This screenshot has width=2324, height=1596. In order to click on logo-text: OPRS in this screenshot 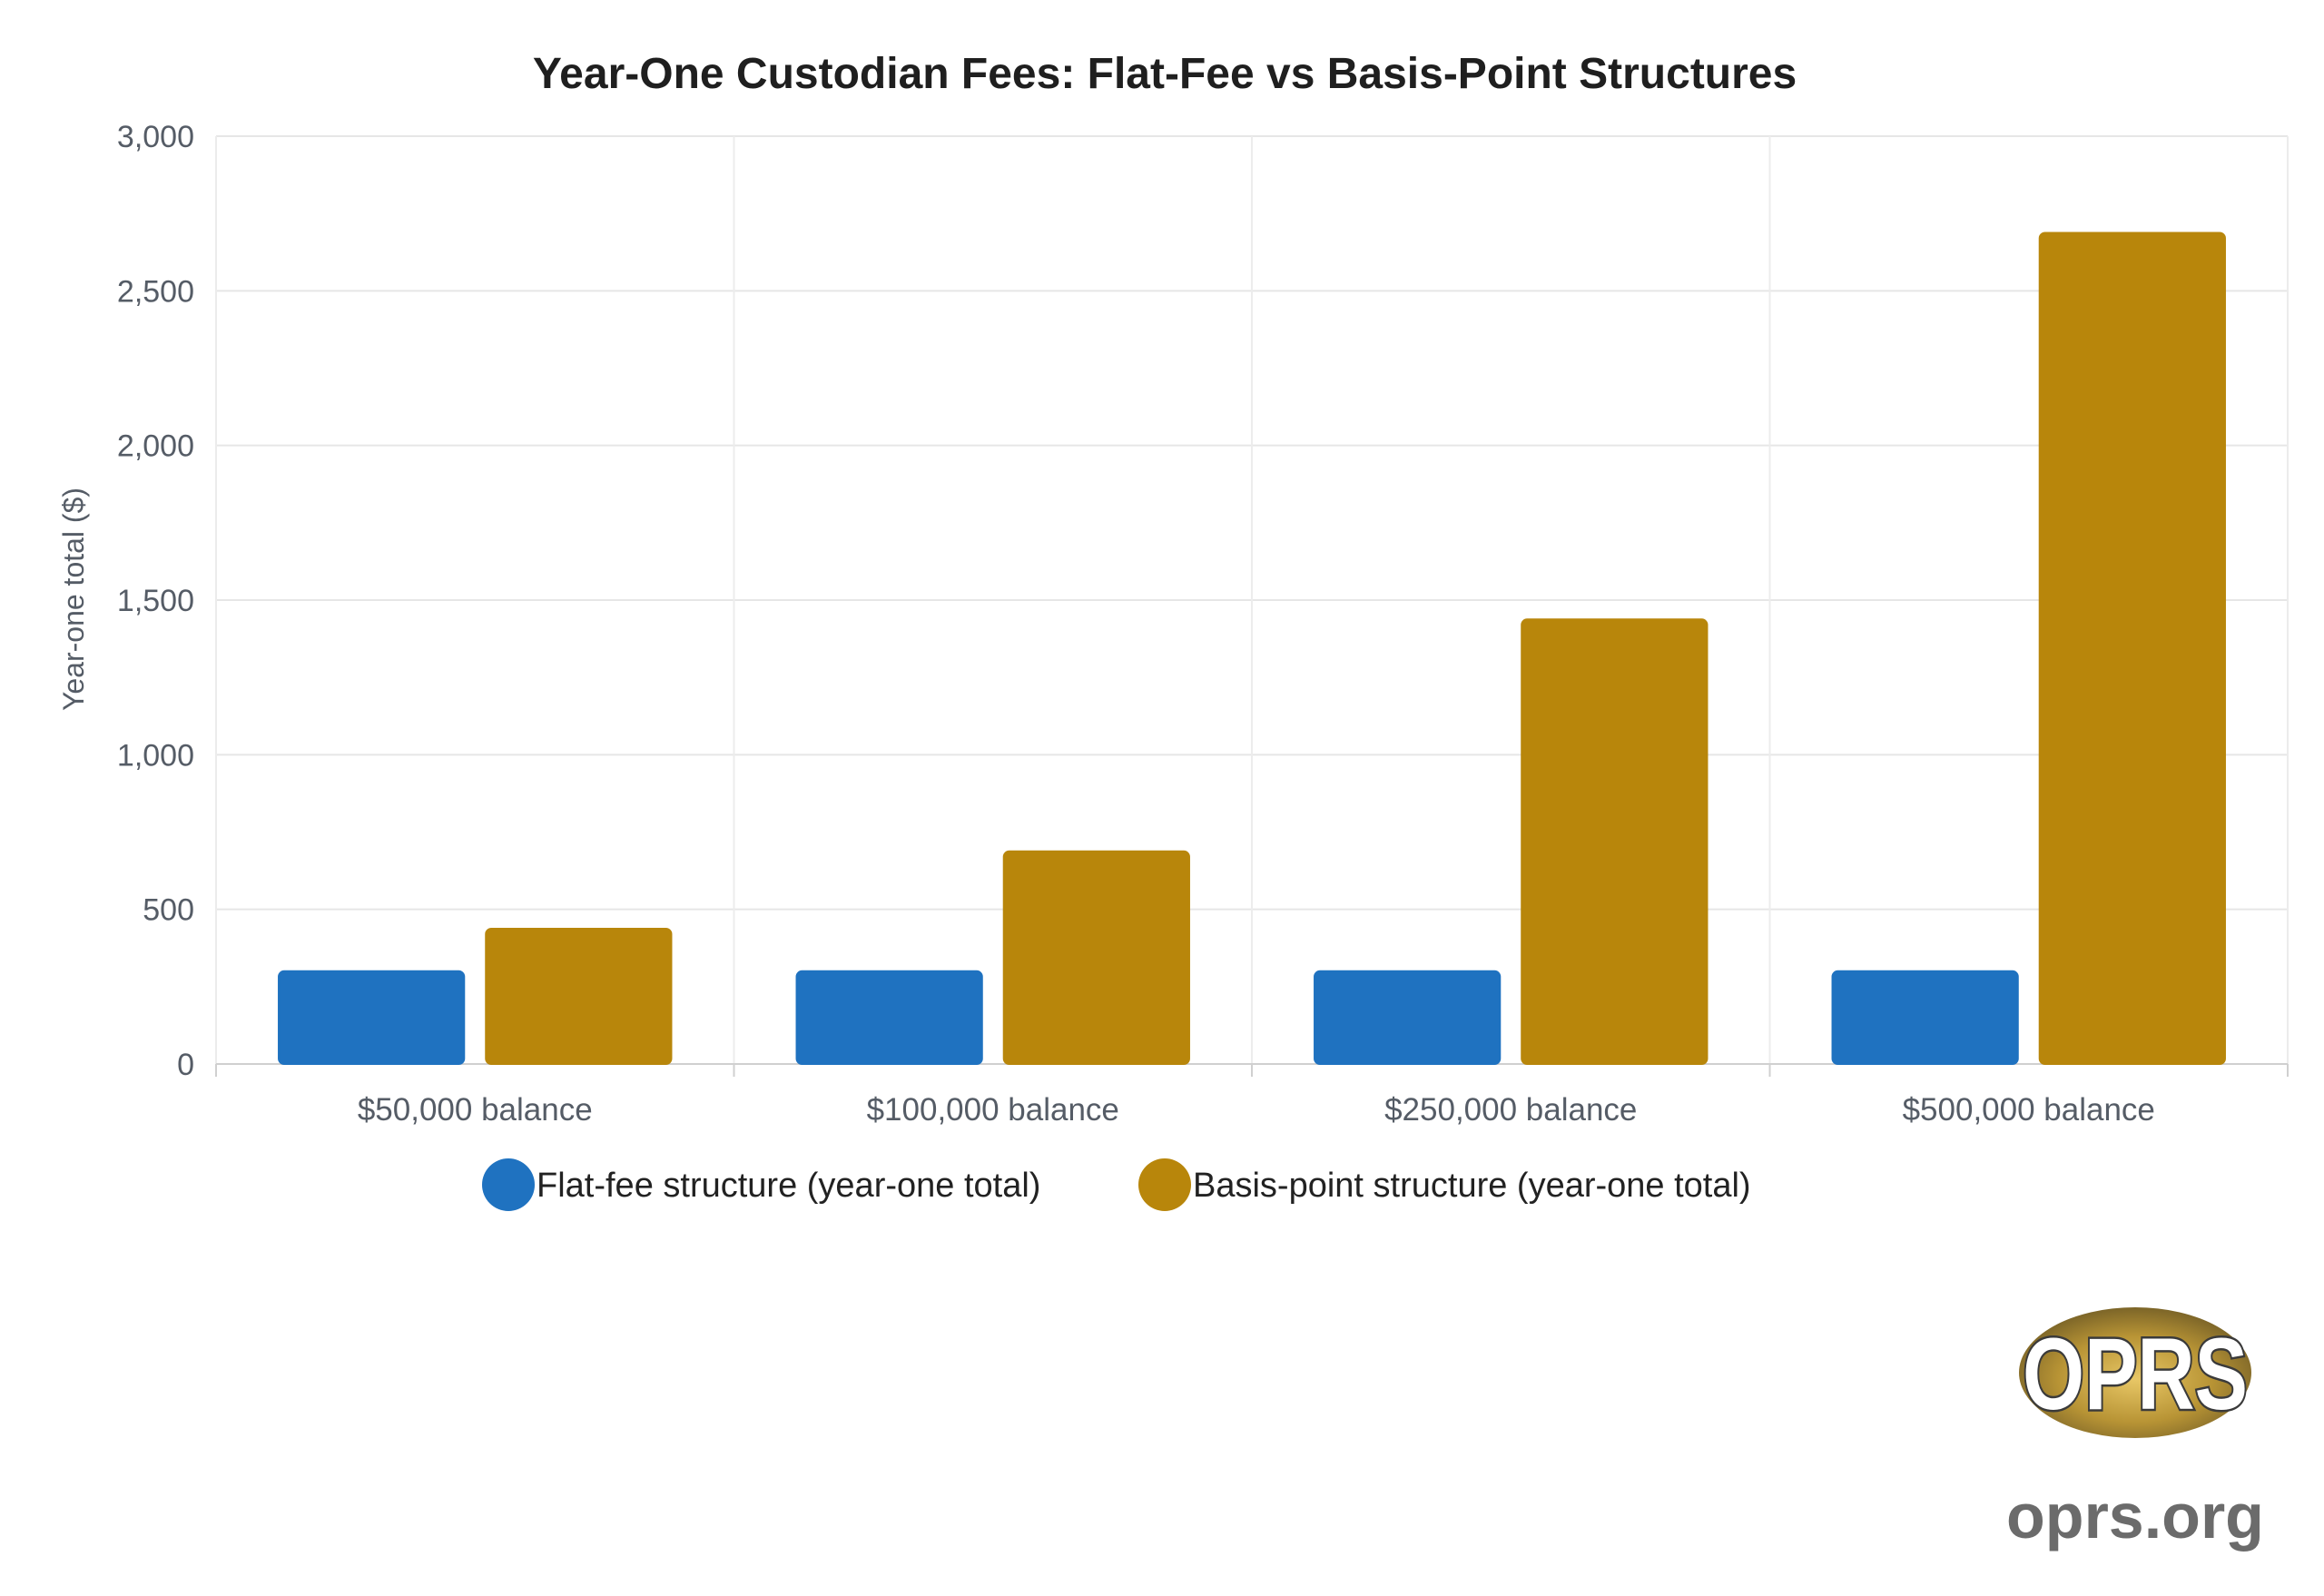, I will do `click(2135, 1374)`.